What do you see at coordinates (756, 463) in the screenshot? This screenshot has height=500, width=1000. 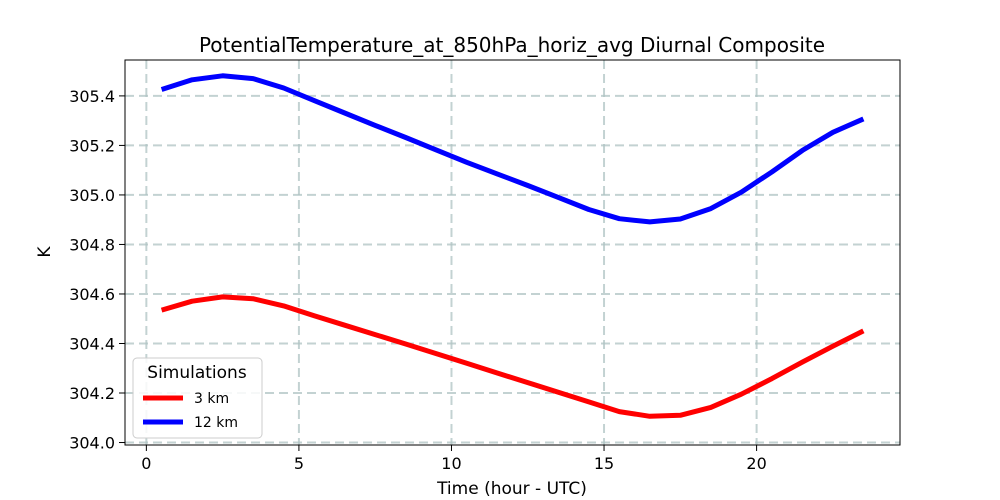 I see `x-tick-label: 20` at bounding box center [756, 463].